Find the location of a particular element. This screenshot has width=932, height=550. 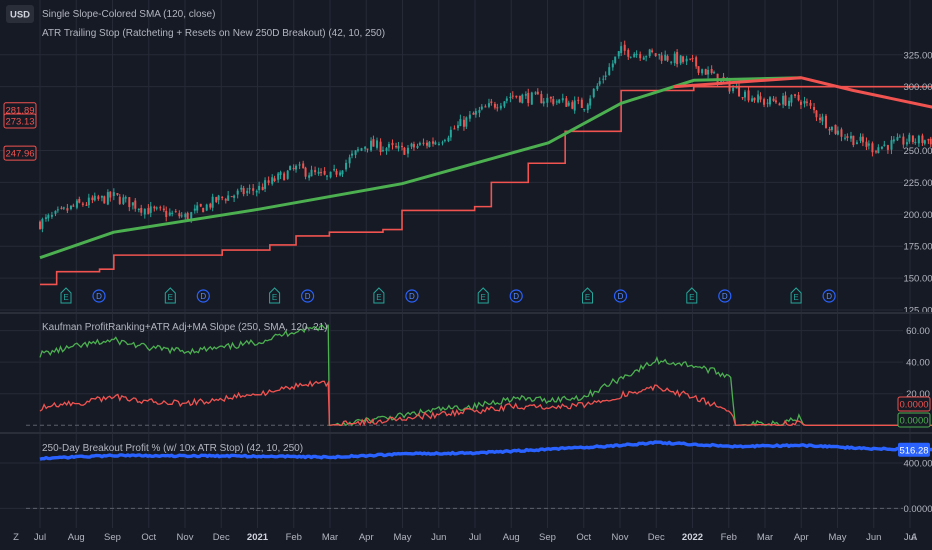

sma-indicator-title: Single Slope-Colored SMA (120, close) is located at coordinates (128, 14).